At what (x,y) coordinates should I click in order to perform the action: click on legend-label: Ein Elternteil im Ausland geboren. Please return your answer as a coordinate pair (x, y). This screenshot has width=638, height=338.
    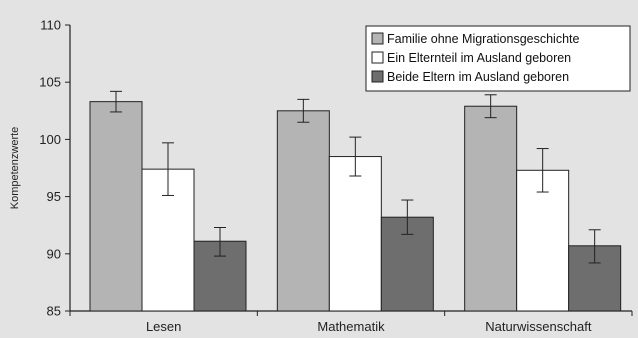
    Looking at the image, I should click on (479, 58).